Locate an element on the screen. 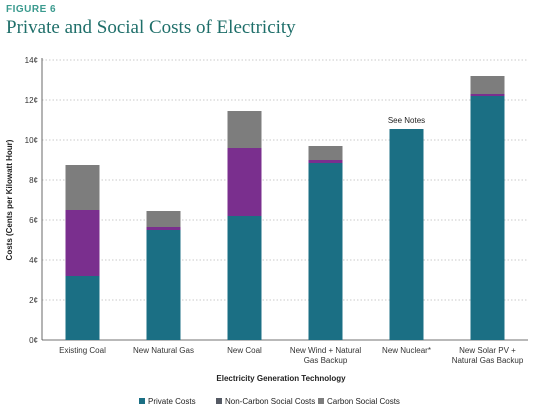 Image resolution: width=540 pixels, height=417 pixels. x-tick-label: Existing Coal is located at coordinates (82, 350).